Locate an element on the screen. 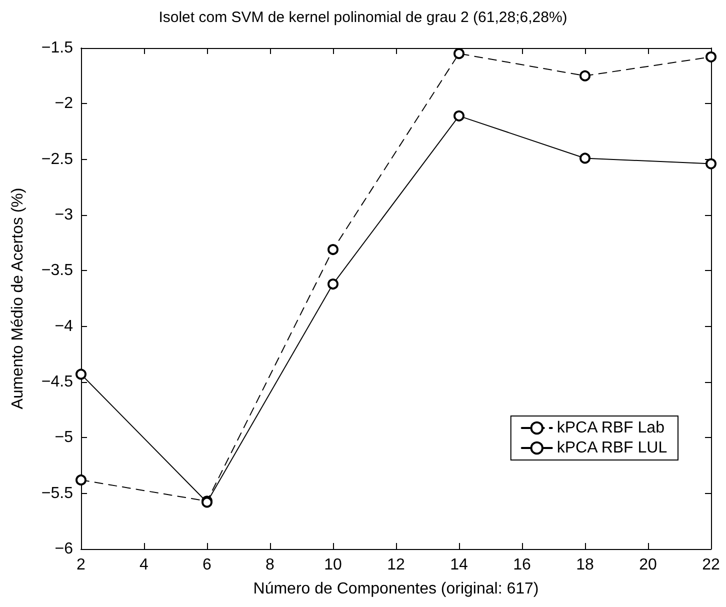 Image resolution: width=726 pixels, height=607 pixels. x-axis-title: Número de Componentes (original: 617) is located at coordinates (396, 589).